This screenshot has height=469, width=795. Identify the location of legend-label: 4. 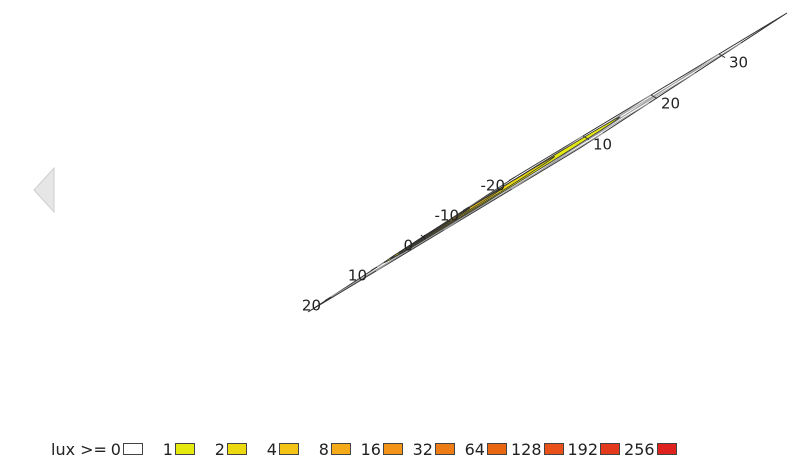
(271, 449).